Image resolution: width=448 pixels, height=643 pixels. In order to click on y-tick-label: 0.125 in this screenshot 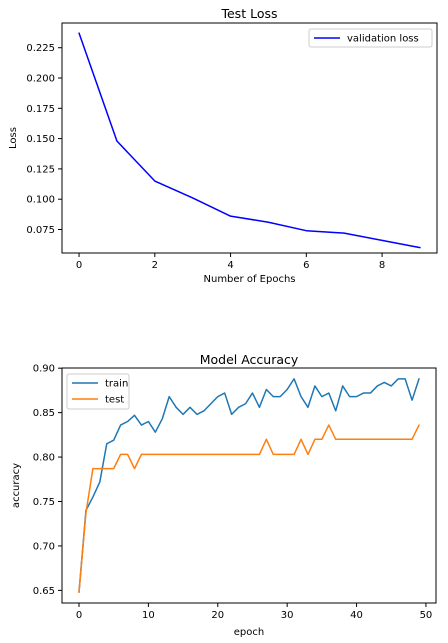, I will do `click(40, 169)`.